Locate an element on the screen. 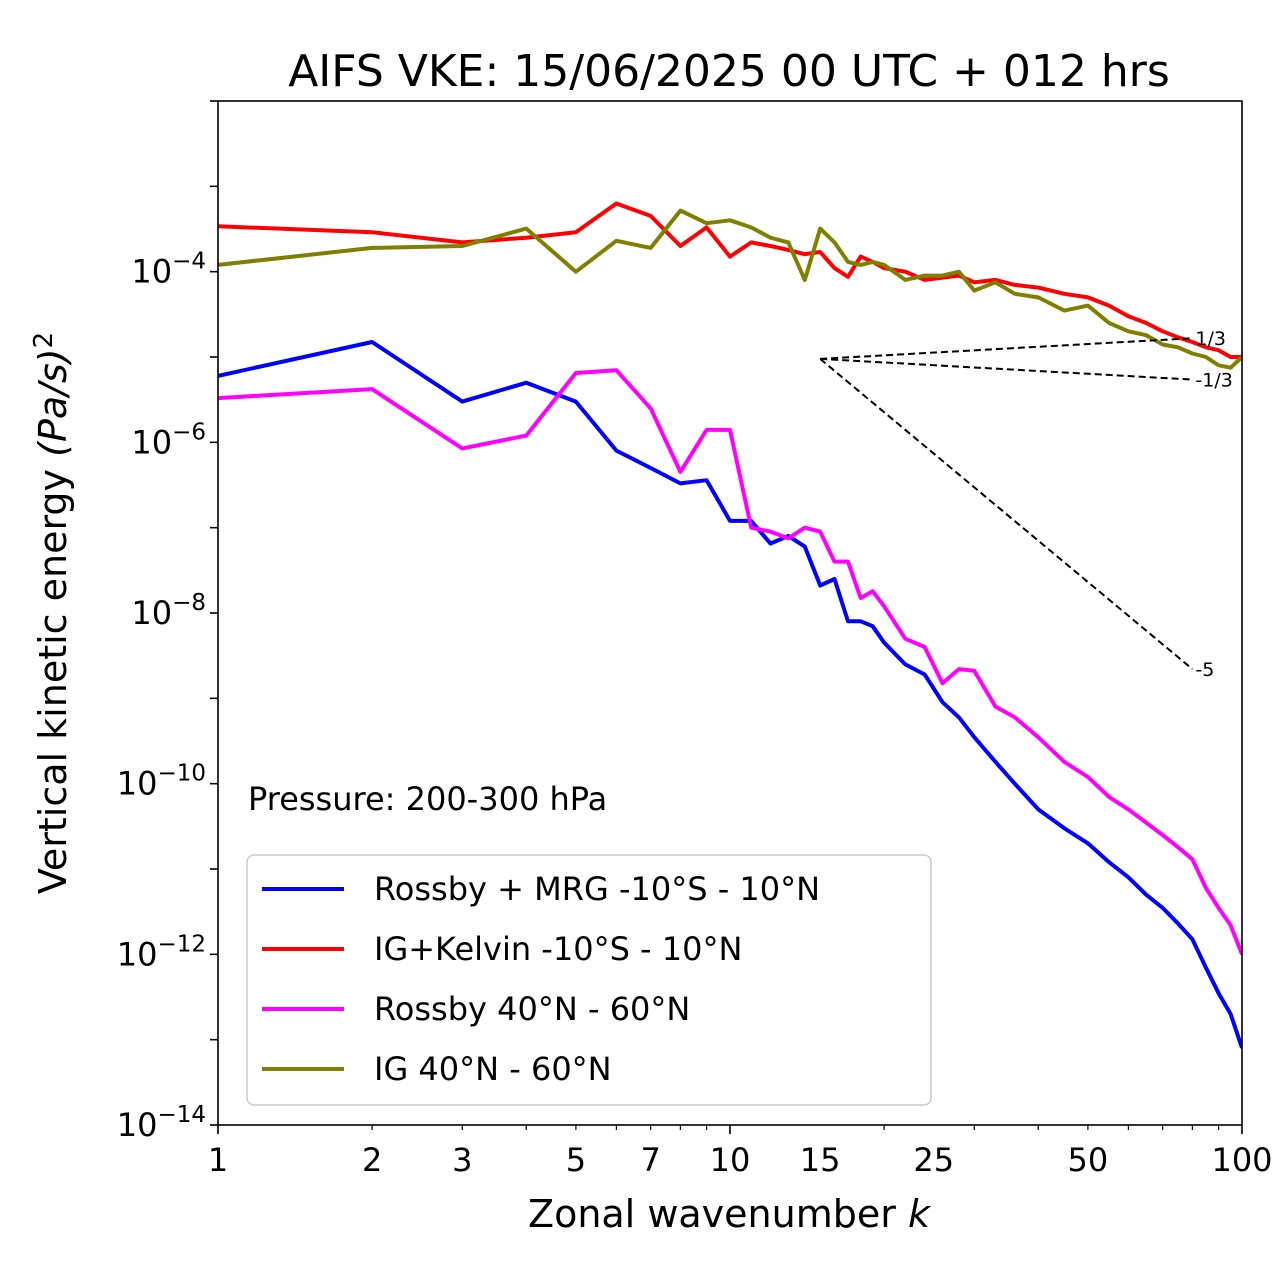  x-tick-label: 10 is located at coordinates (730, 1160).